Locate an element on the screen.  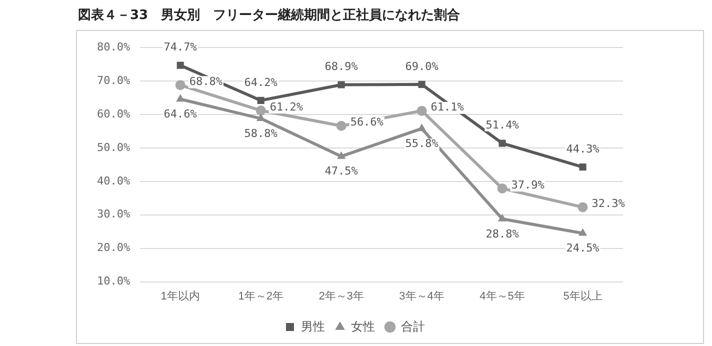
data-label: 68.8% is located at coordinates (206, 81).